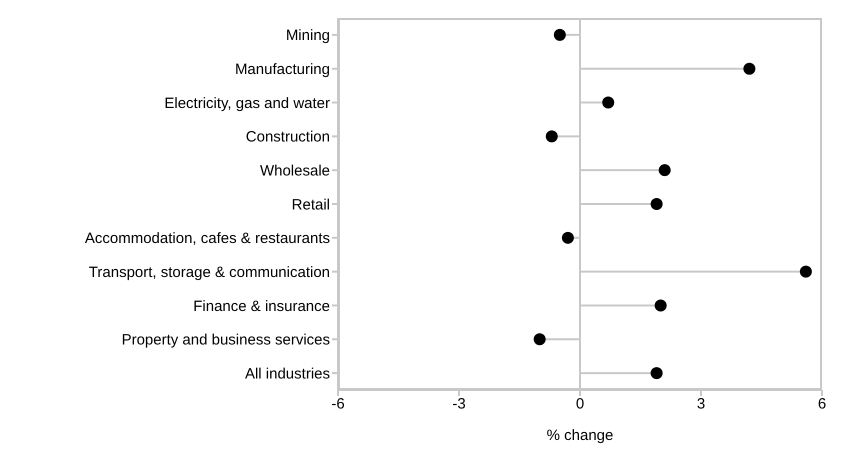  What do you see at coordinates (295, 171) in the screenshot?
I see `y-tick-label: Wholesale` at bounding box center [295, 171].